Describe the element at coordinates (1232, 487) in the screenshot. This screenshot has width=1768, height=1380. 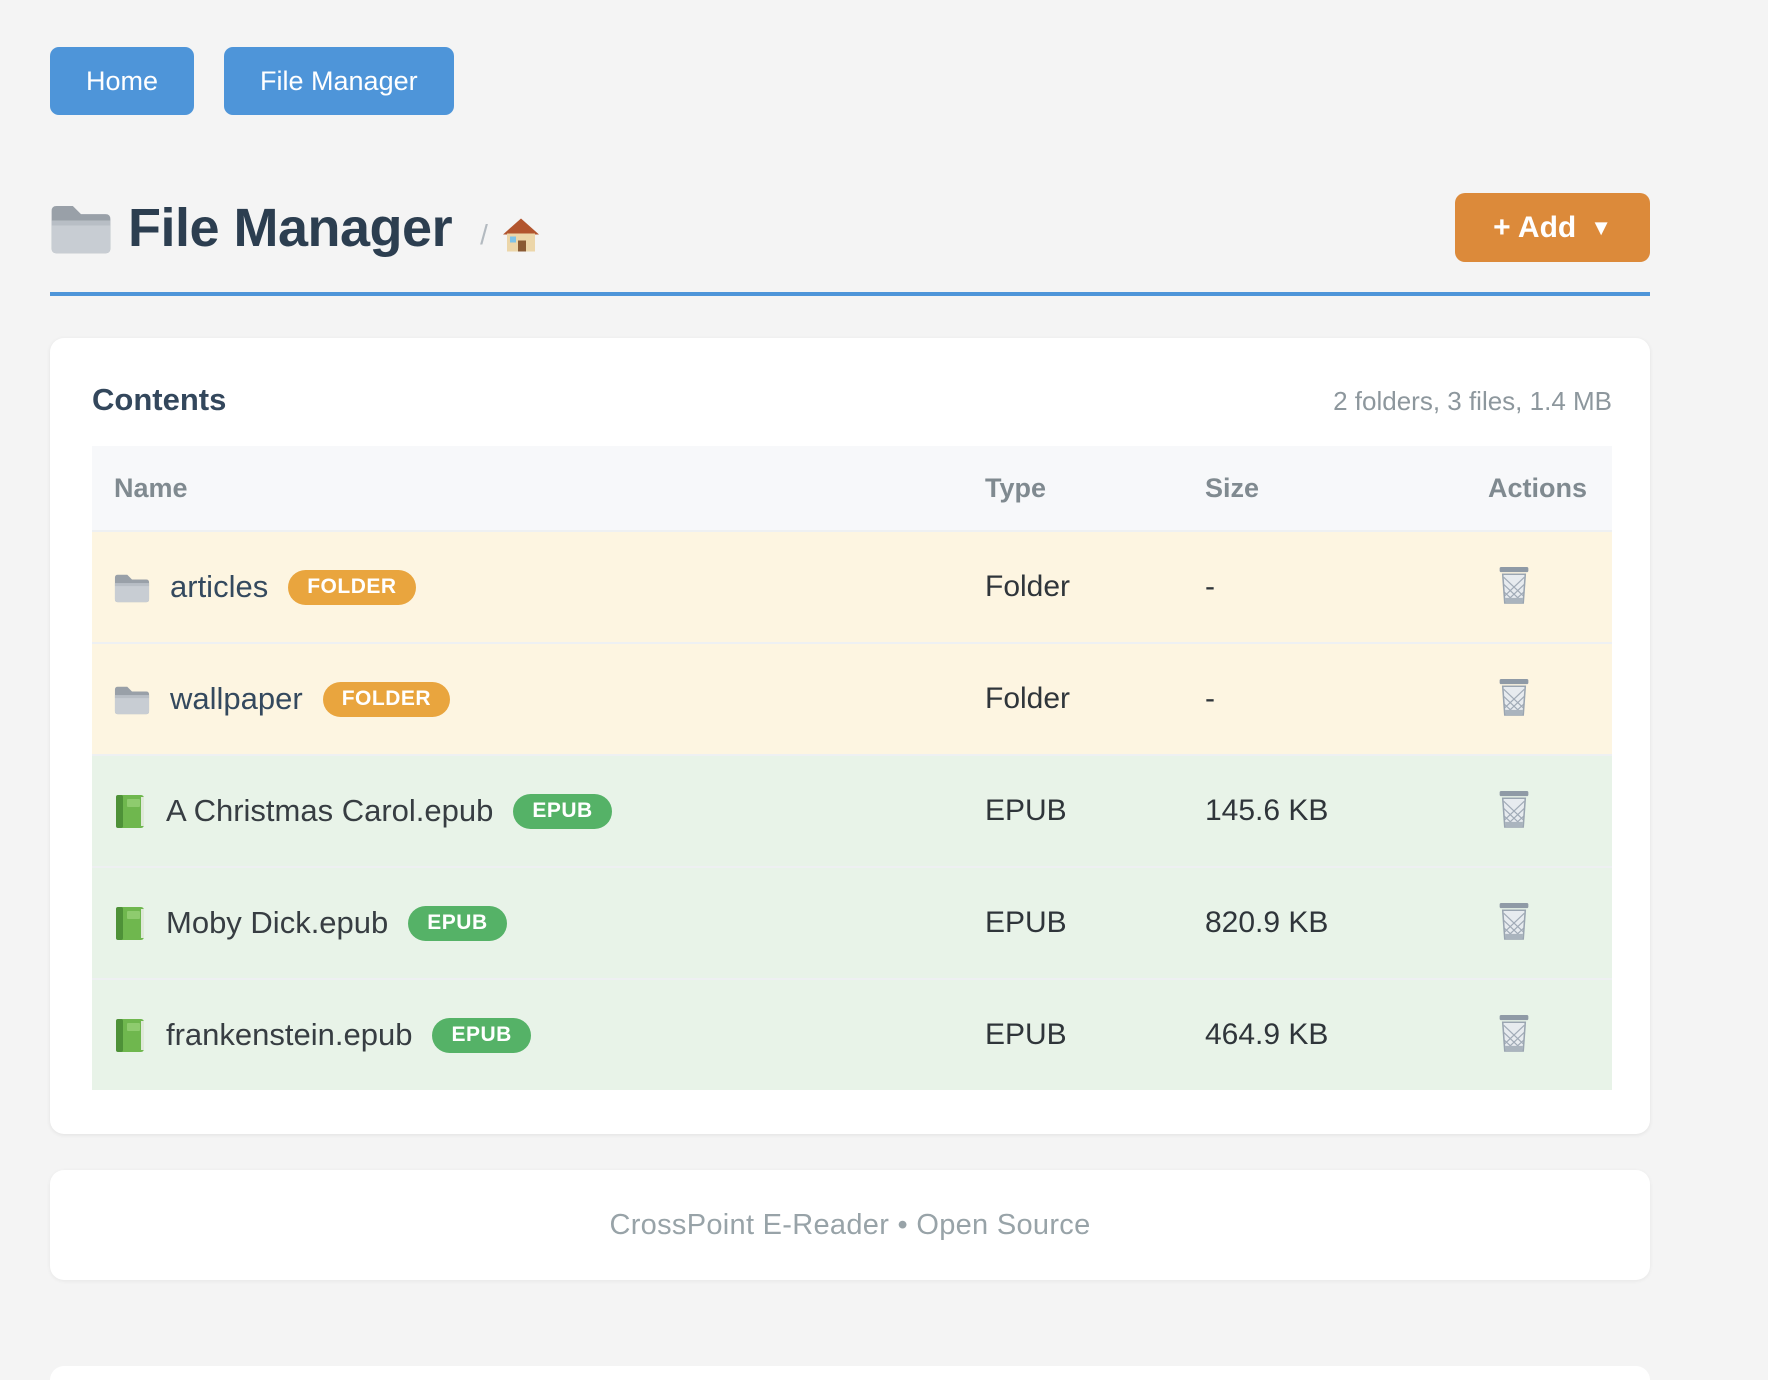
I see `column-header-size: Size` at that location.